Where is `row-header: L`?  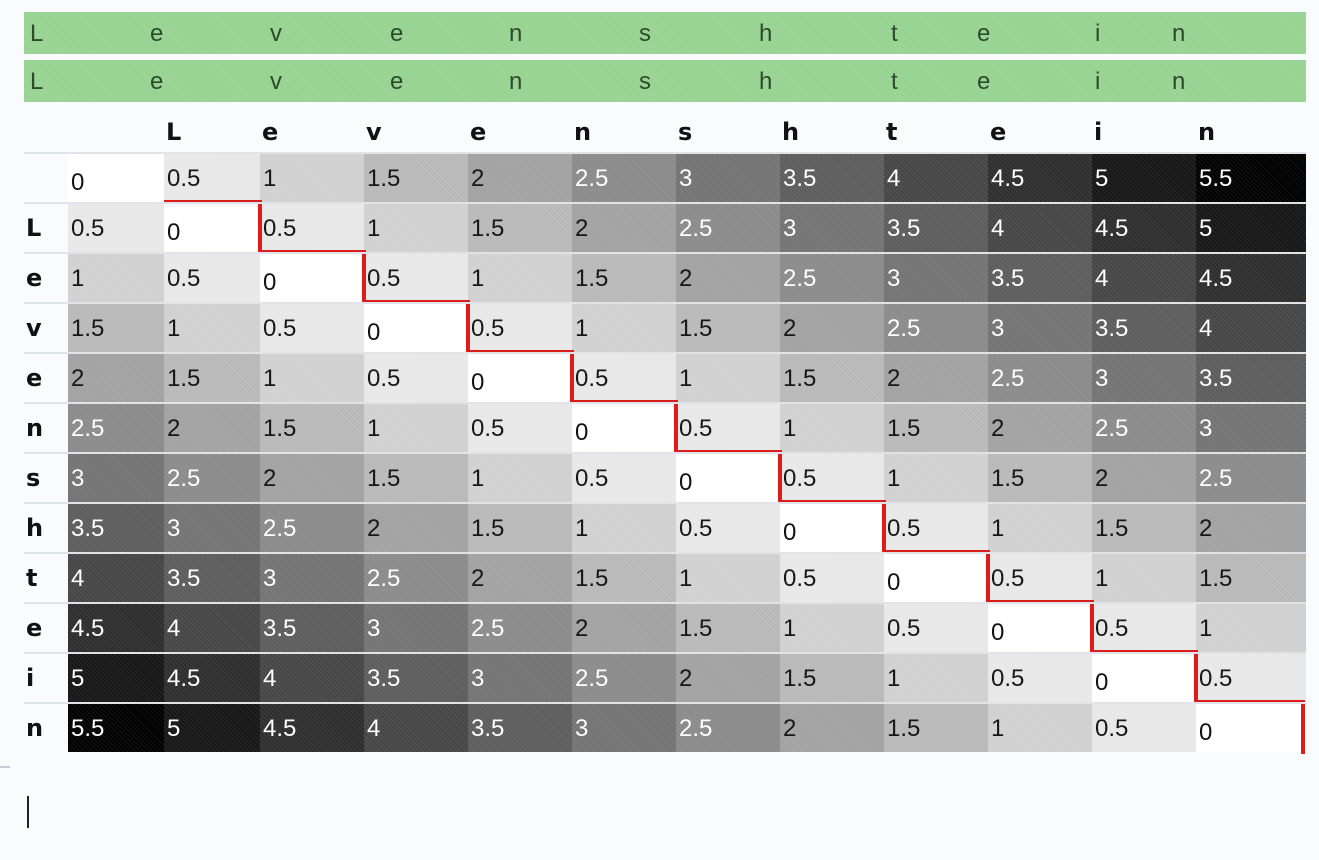 row-header: L is located at coordinates (34, 228).